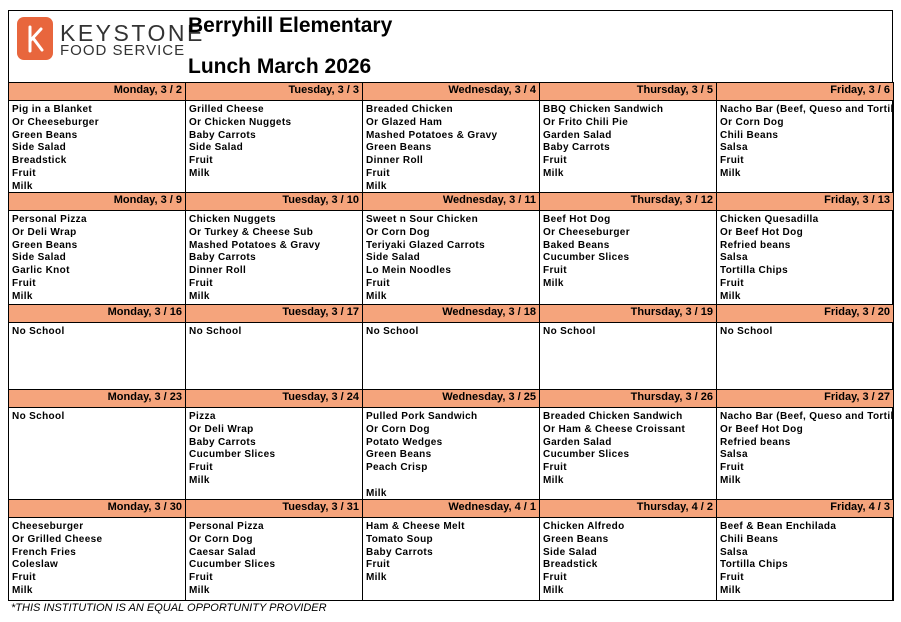 The height and width of the screenshot is (622, 901). I want to click on day-header: Tuesday, 3 / 17, so click(274, 313).